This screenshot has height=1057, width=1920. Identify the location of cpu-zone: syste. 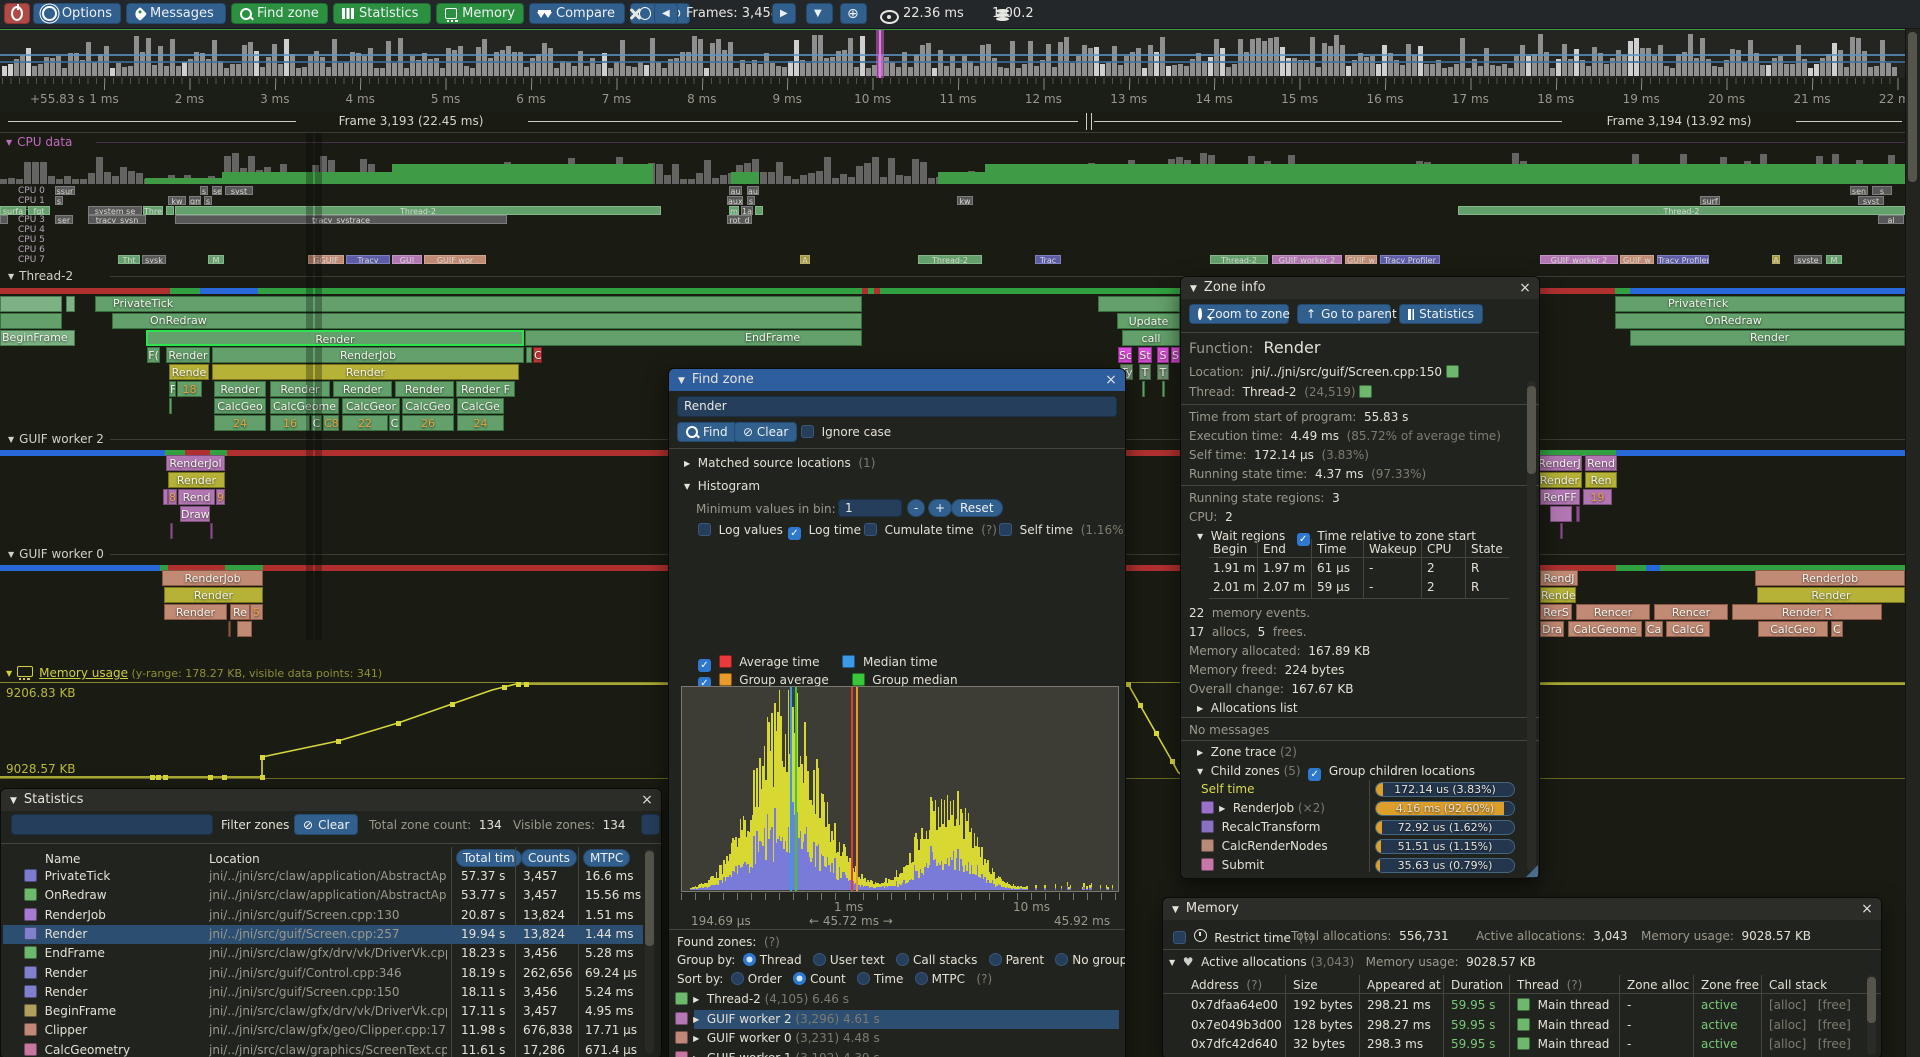
(1808, 259).